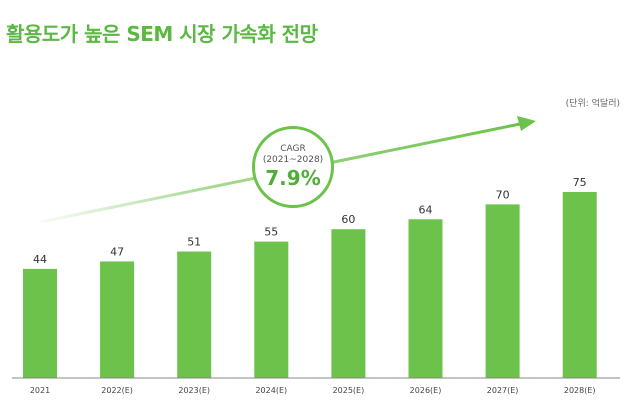  I want to click on x-tick-2025(E): 2025(E), so click(349, 390).